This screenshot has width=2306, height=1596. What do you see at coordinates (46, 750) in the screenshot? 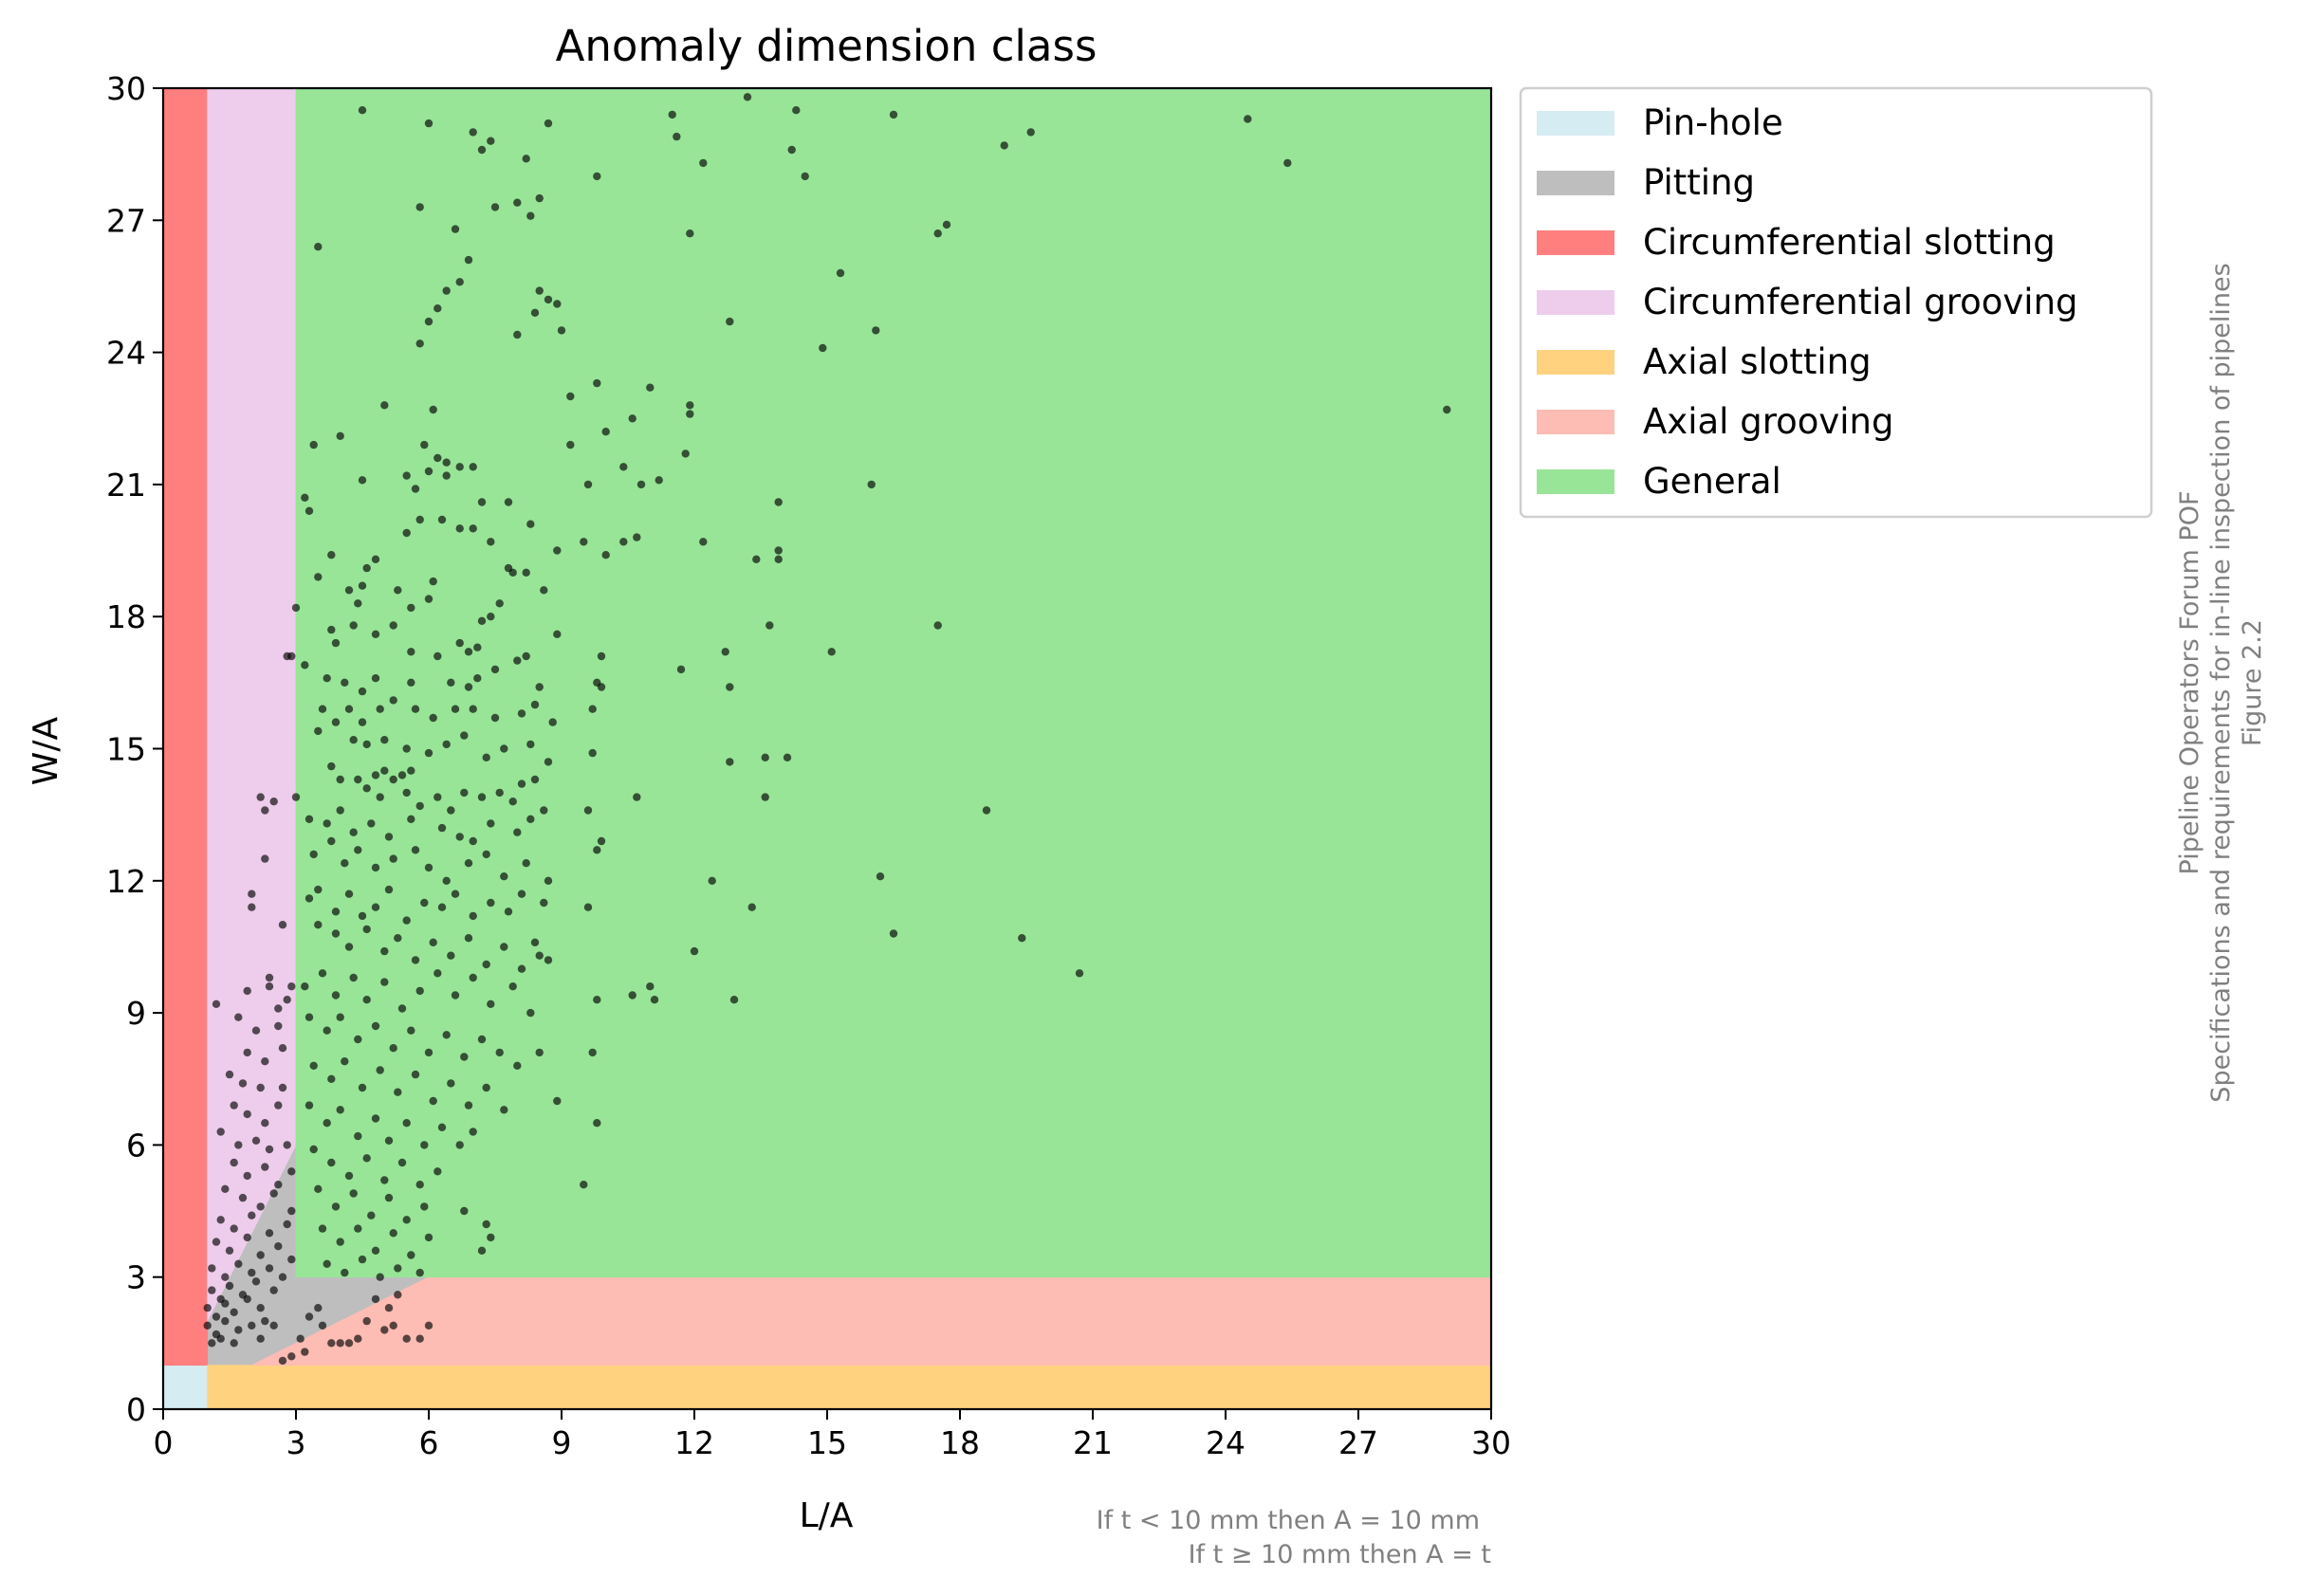
I see `y-axis-label: W/A` at bounding box center [46, 750].